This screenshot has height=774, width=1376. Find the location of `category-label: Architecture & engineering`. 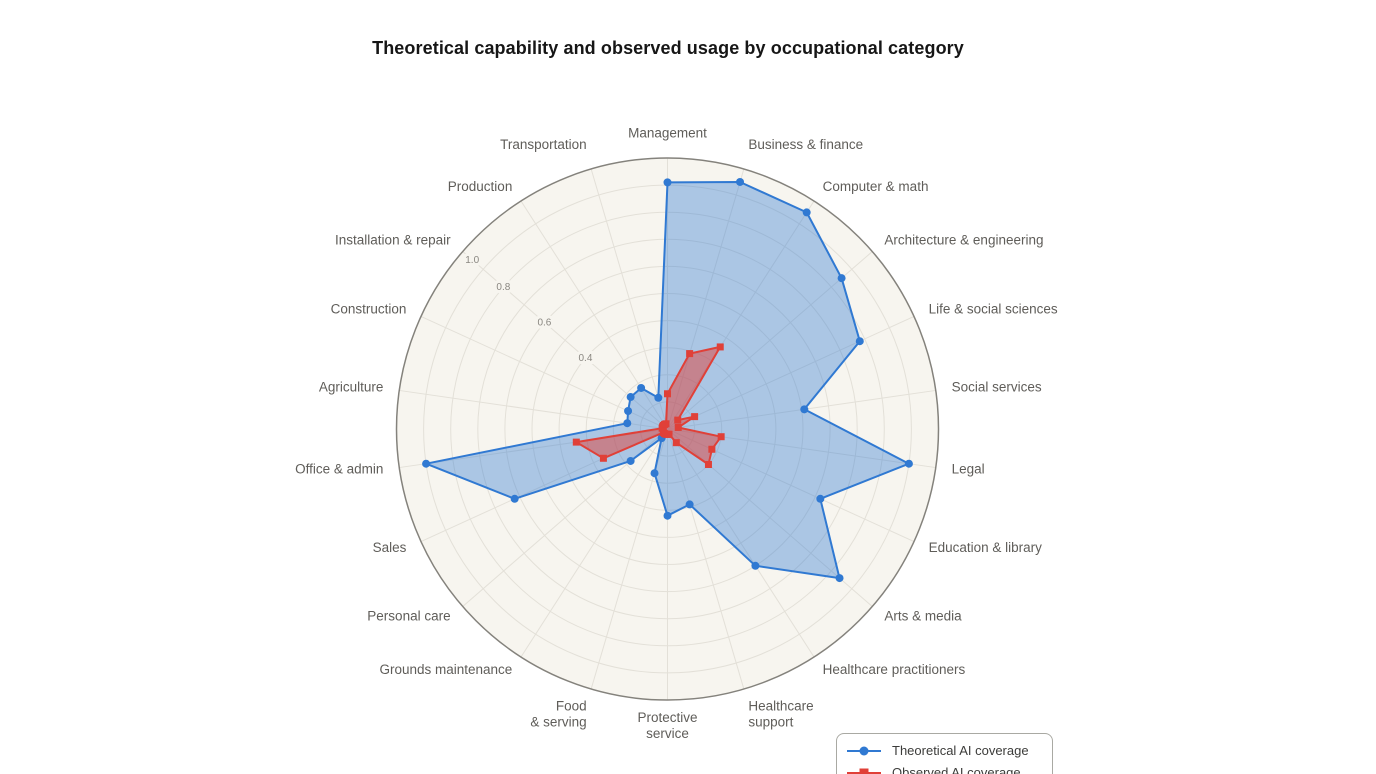

category-label: Architecture & engineering is located at coordinates (963, 240).